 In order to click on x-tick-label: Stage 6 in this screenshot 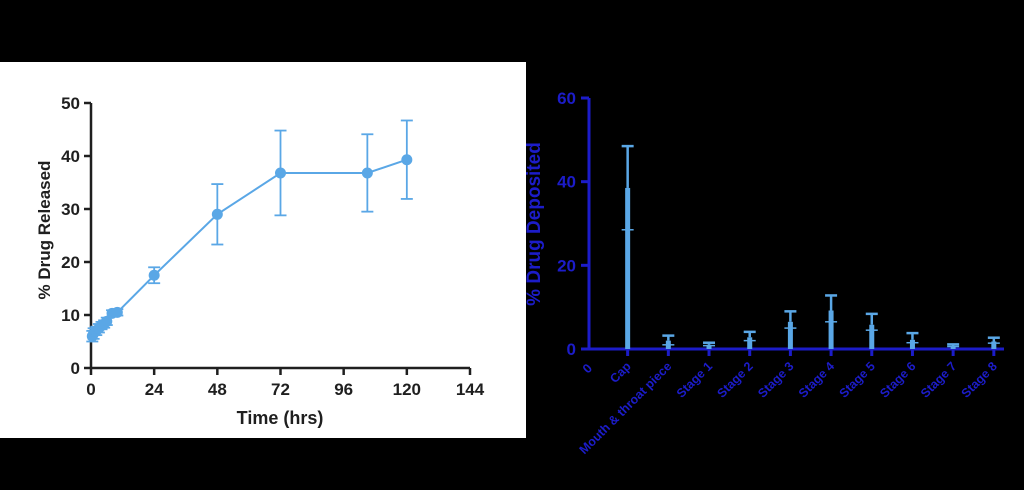, I will do `click(897, 379)`.